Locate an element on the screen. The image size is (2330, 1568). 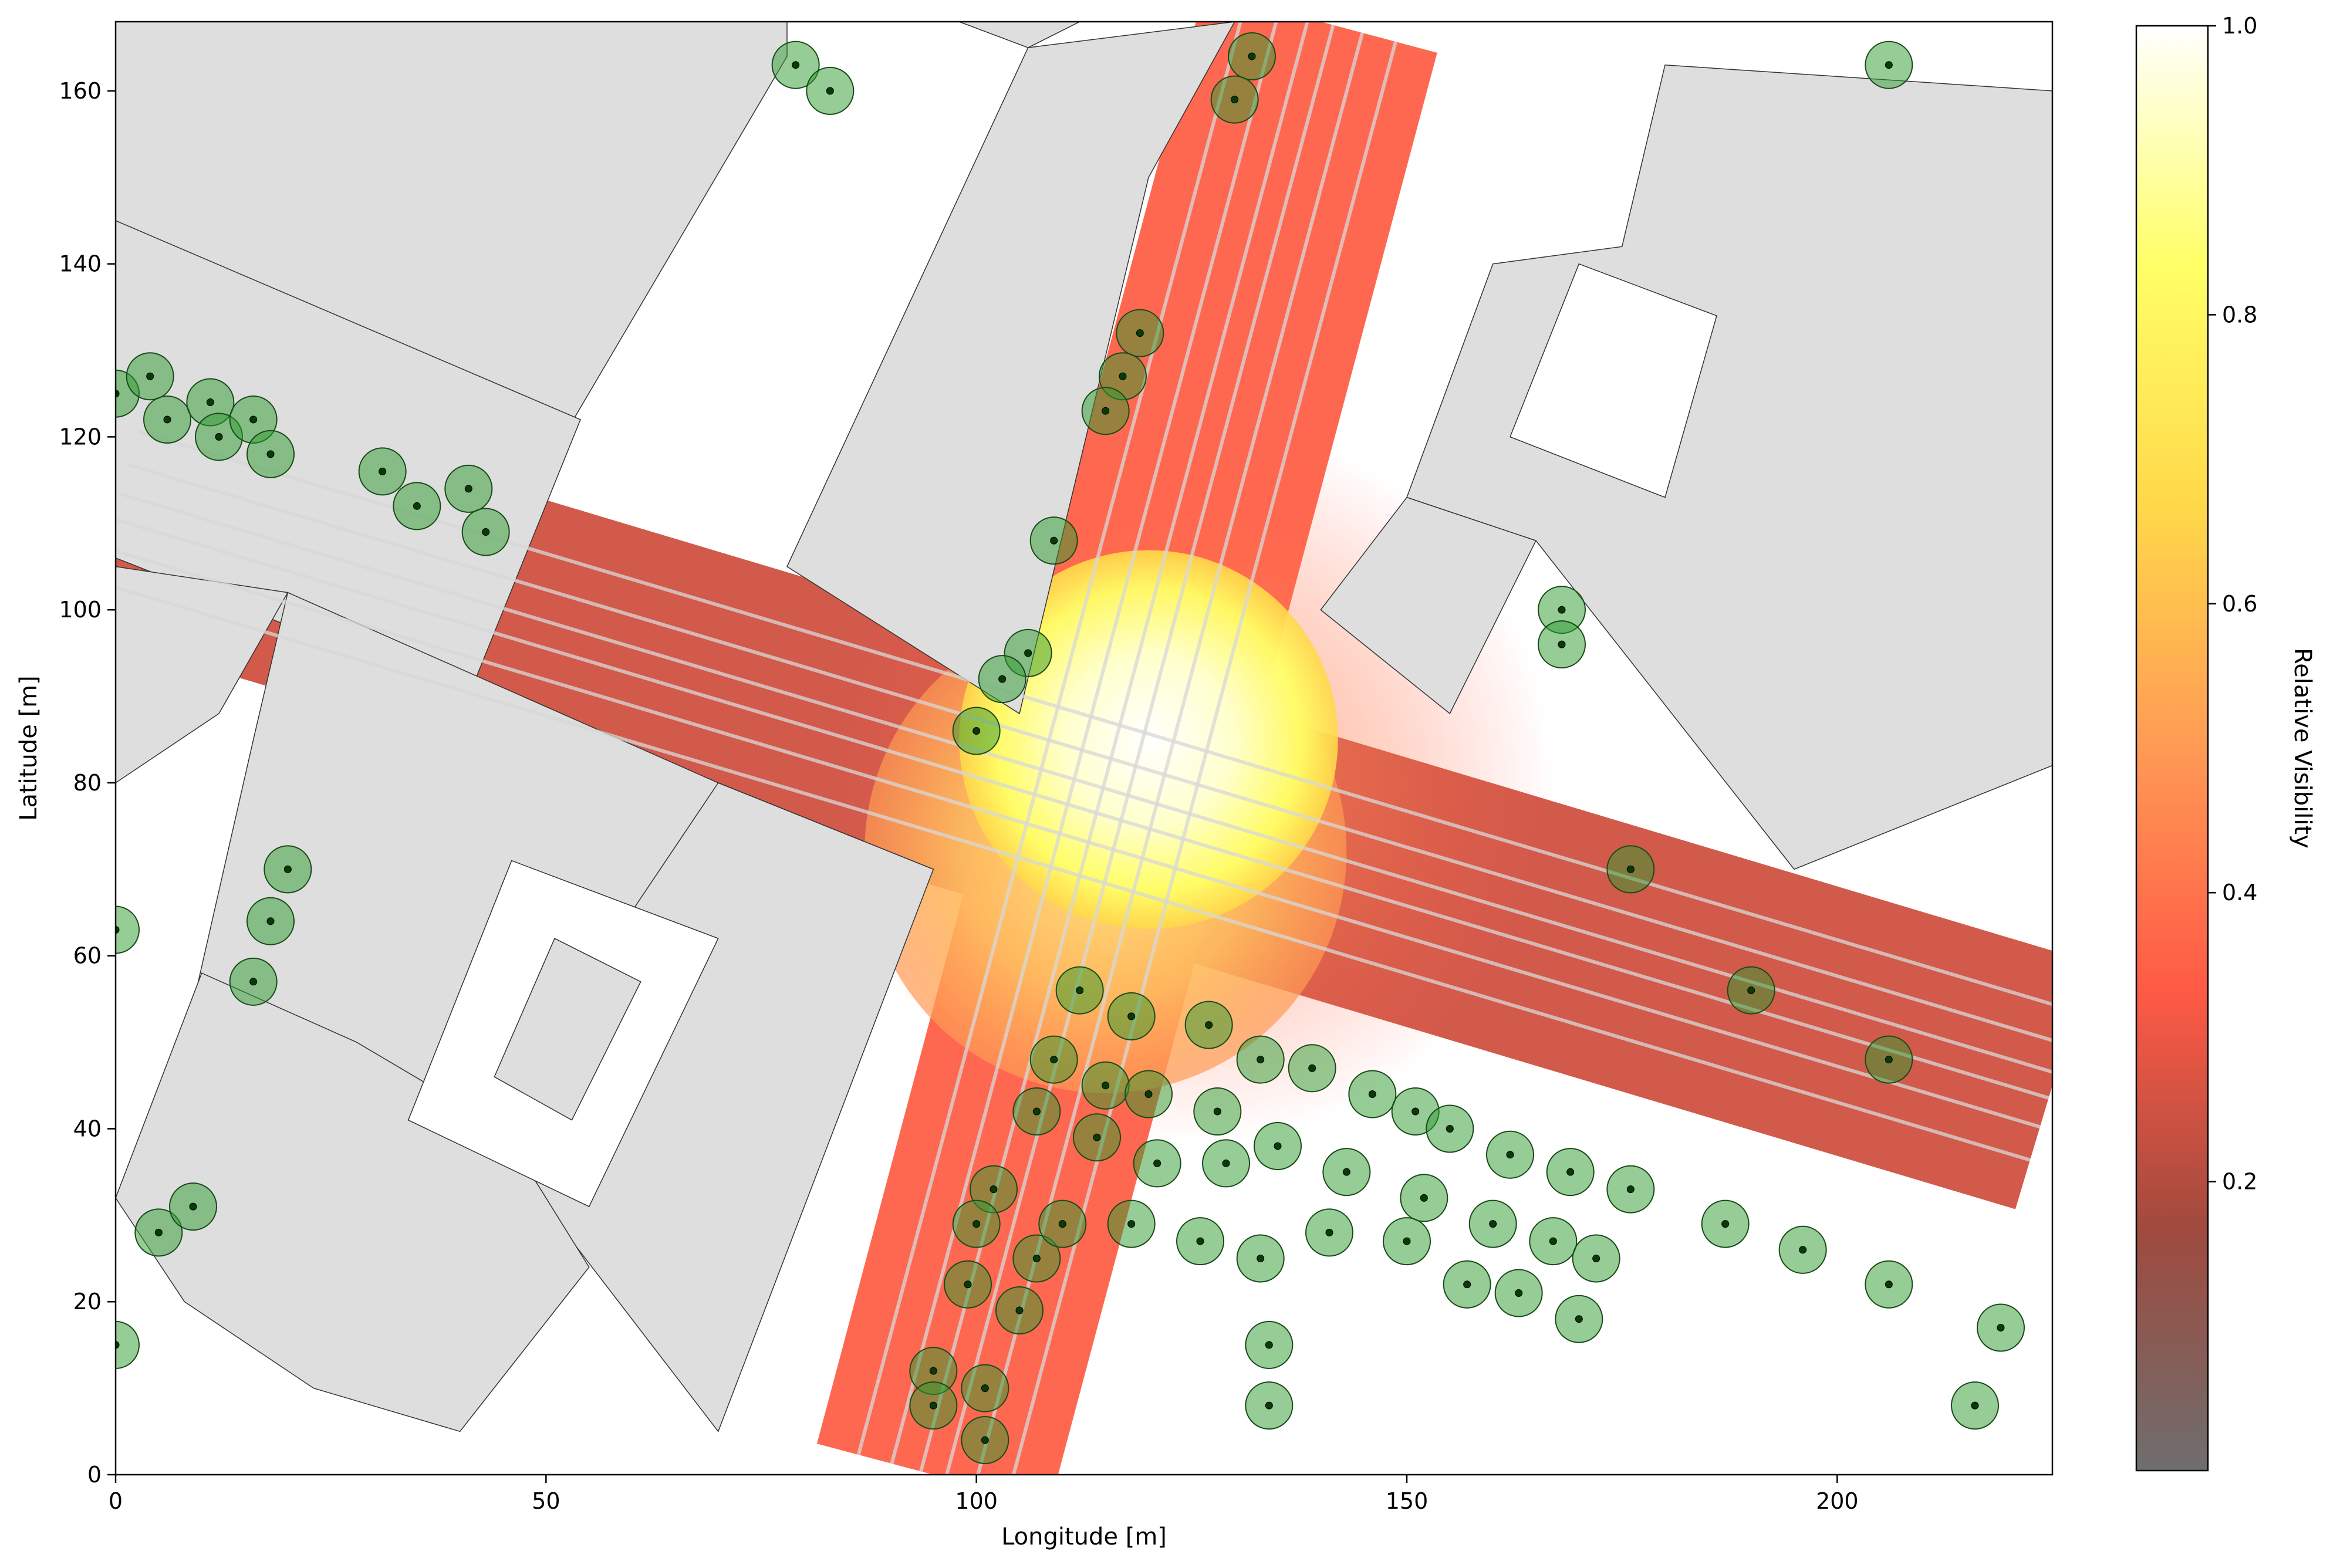
colorbar-tick-label: 0.2 is located at coordinates (2239, 1182).